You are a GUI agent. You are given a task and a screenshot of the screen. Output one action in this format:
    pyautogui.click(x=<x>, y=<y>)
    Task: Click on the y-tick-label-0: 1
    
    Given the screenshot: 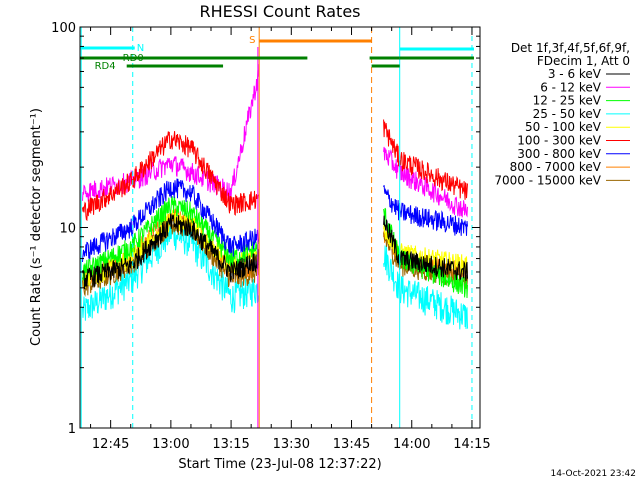 What is the action you would take?
    pyautogui.click(x=72, y=429)
    